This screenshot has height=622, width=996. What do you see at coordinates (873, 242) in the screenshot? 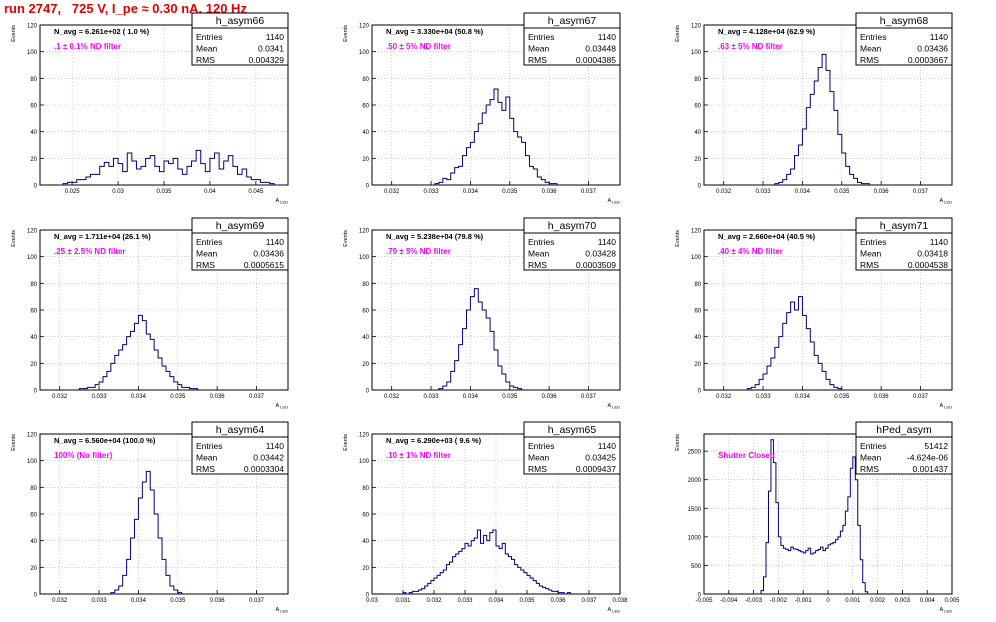
I see `stats-entries-label: Entries` at bounding box center [873, 242].